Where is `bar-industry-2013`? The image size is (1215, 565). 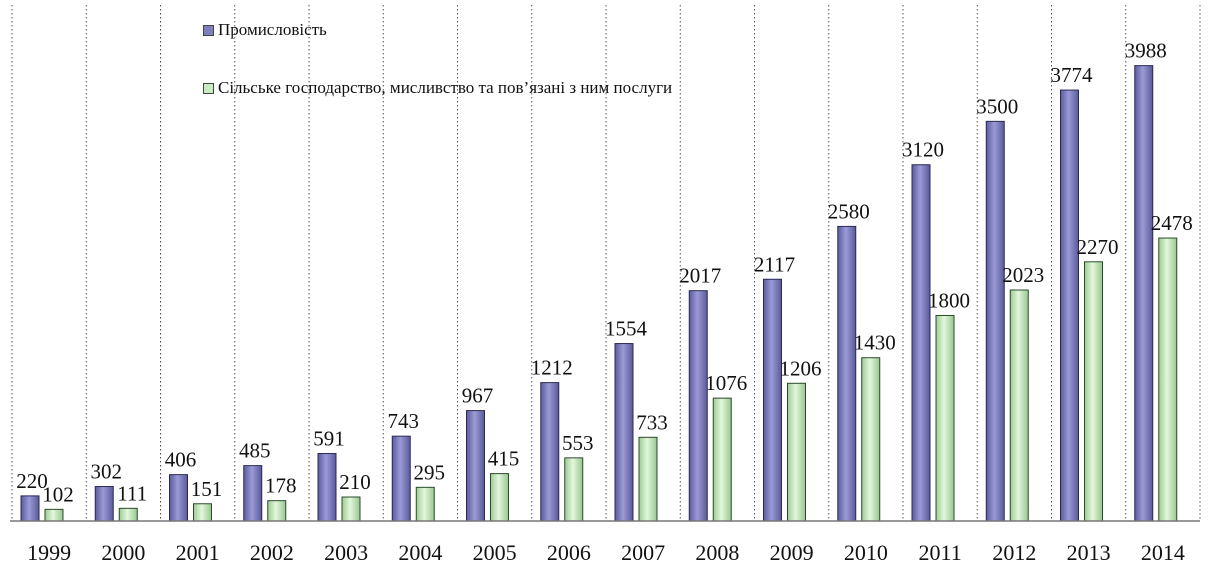
bar-industry-2013 is located at coordinates (1069, 305).